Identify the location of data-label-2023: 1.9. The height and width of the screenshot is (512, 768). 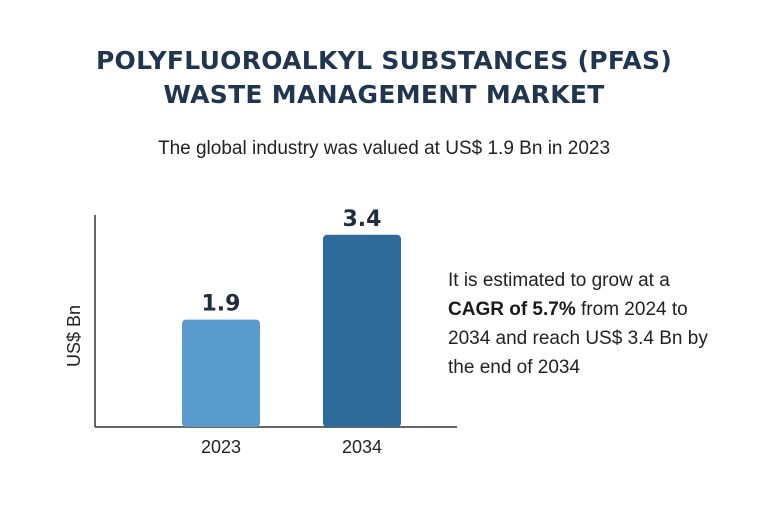
(221, 304).